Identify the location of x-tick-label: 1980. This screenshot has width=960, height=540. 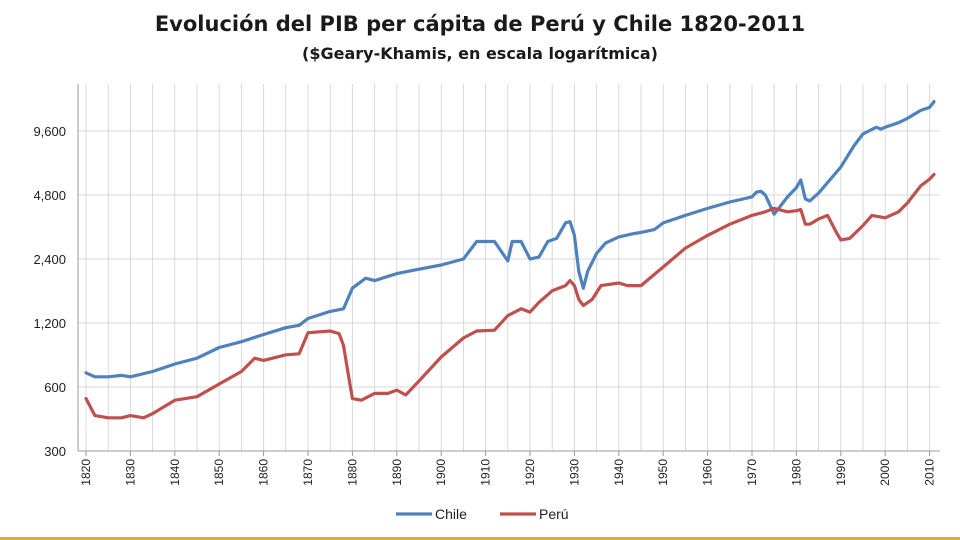
(796, 472).